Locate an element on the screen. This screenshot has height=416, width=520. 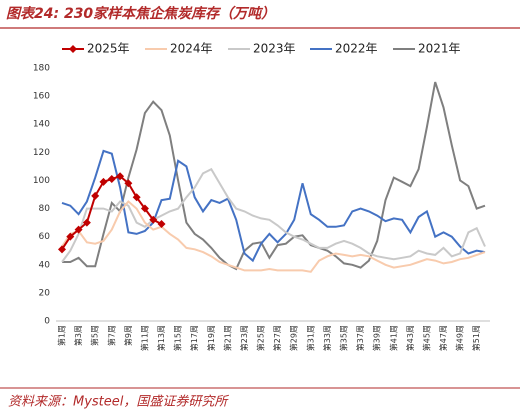
x-tick-label: 第29周 is located at coordinates (294, 338).